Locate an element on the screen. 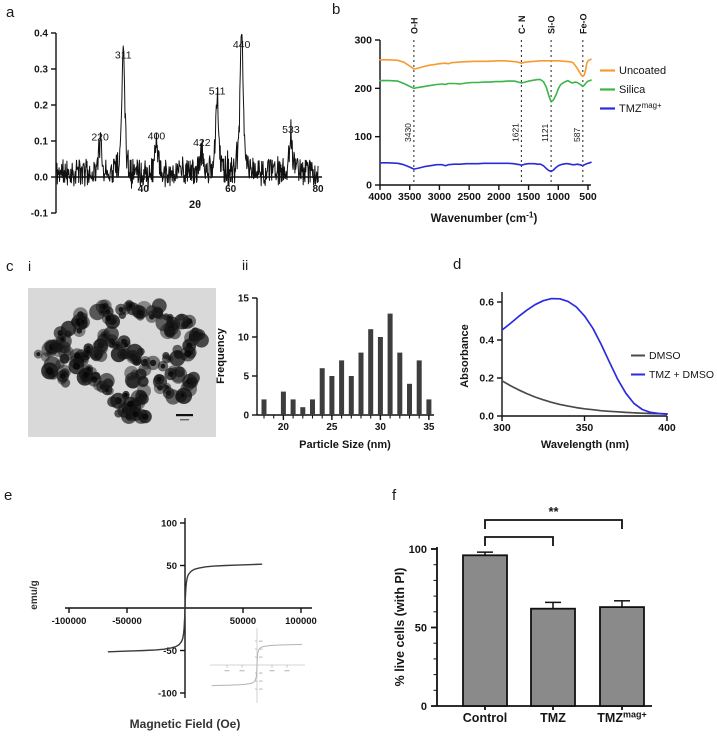  svg-text: 5 is located at coordinates (246, 377).